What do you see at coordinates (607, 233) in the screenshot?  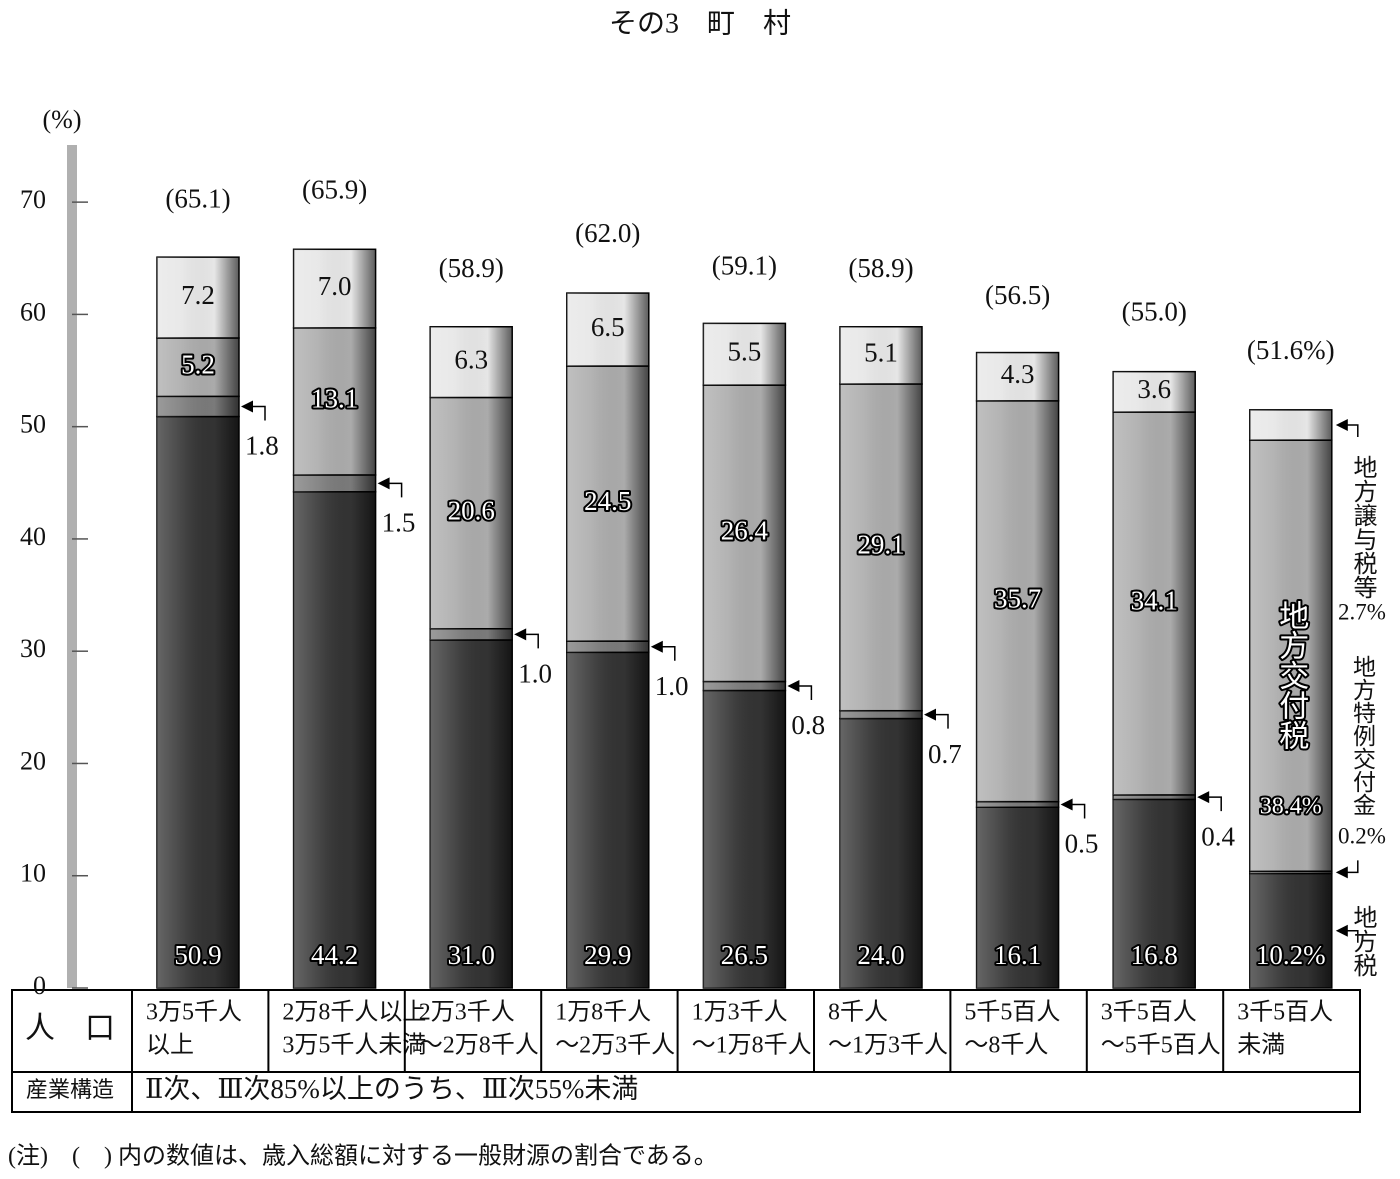 I see `total-label: (62.0)` at bounding box center [607, 233].